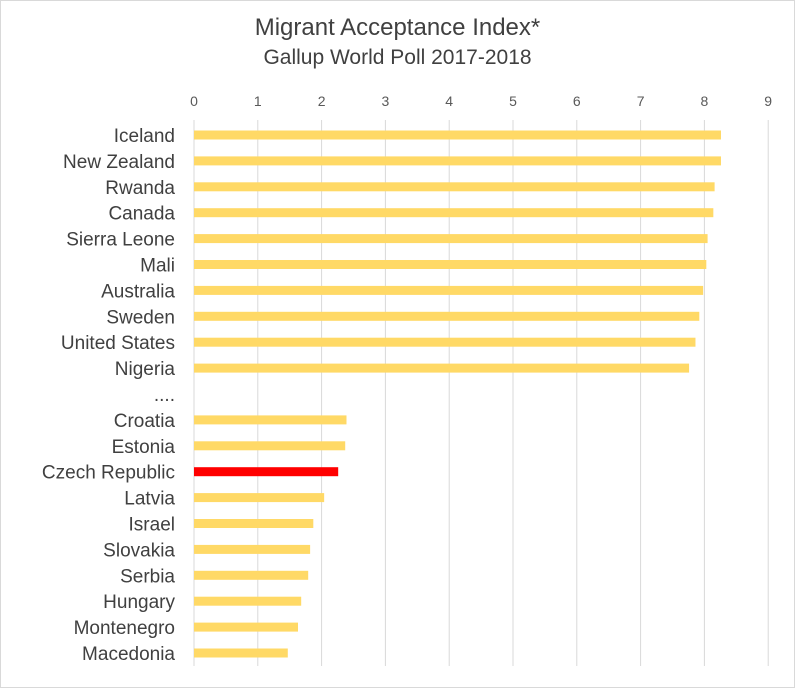  Describe the element at coordinates (481, 101) in the screenshot. I see `x-tick-labels: 0 1 2 3 4 5 6 7 8 9` at that location.